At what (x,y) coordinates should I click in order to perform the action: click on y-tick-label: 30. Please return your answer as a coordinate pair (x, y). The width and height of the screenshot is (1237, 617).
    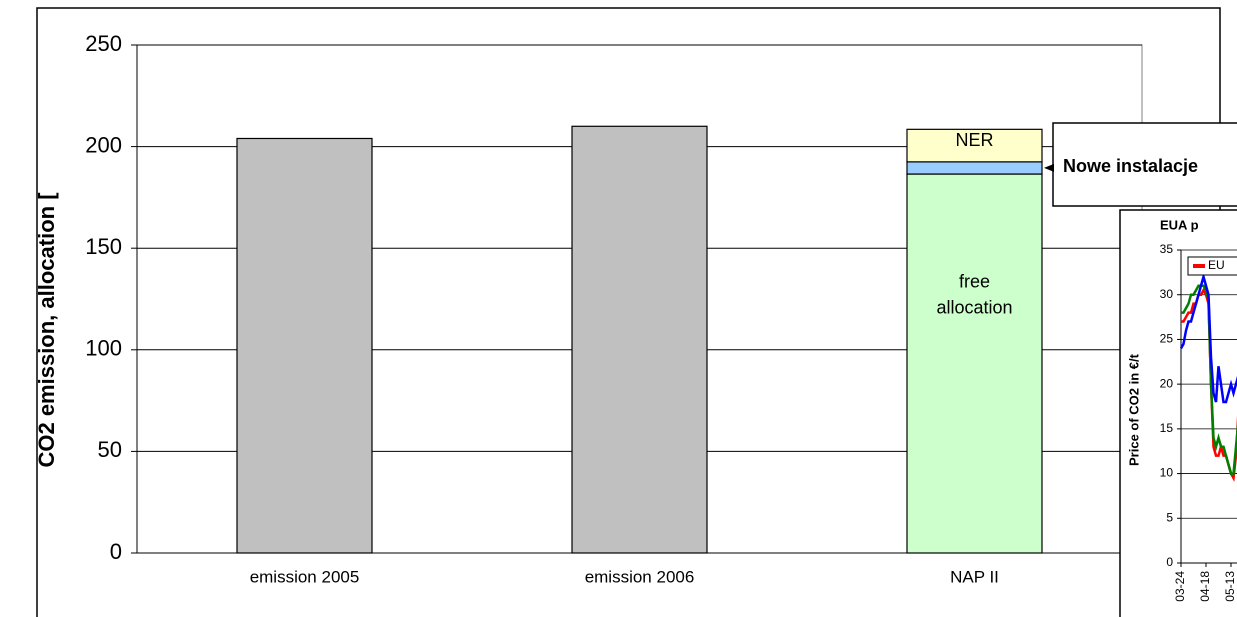
    Looking at the image, I should click on (1167, 294).